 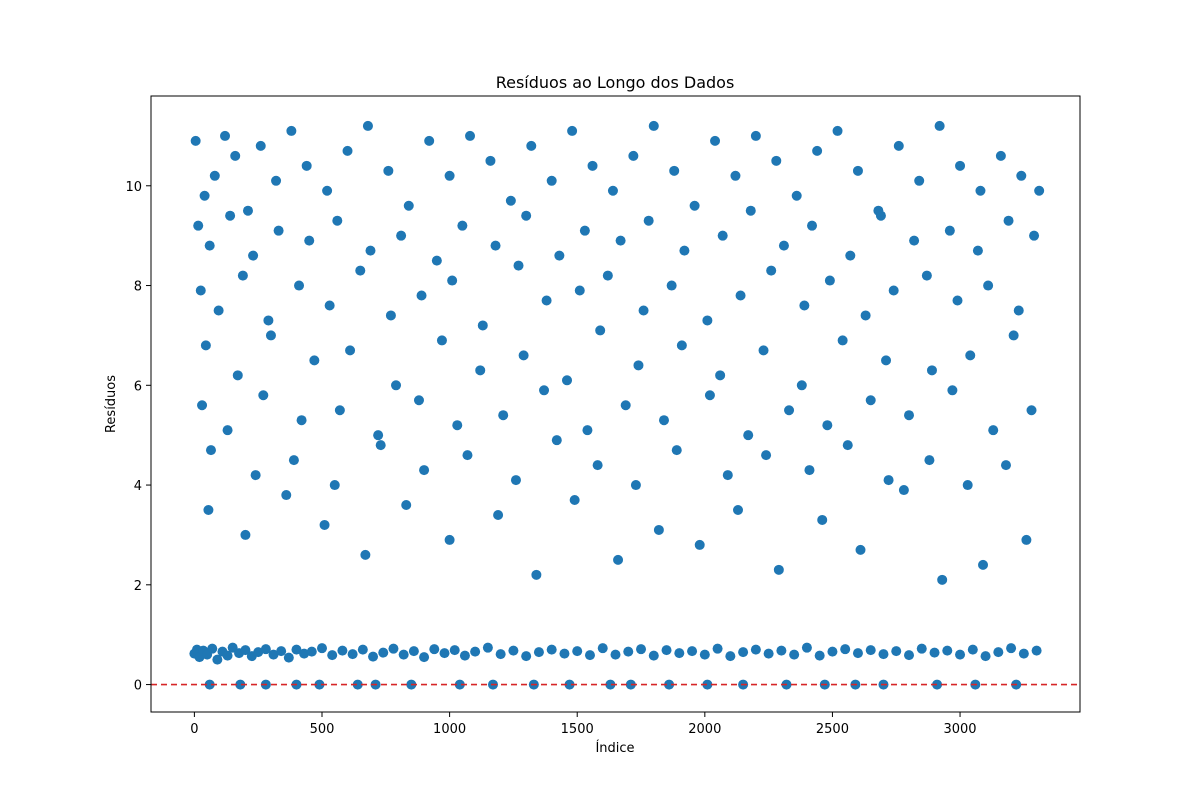 What do you see at coordinates (322, 729) in the screenshot?
I see `x-tick-label: 500` at bounding box center [322, 729].